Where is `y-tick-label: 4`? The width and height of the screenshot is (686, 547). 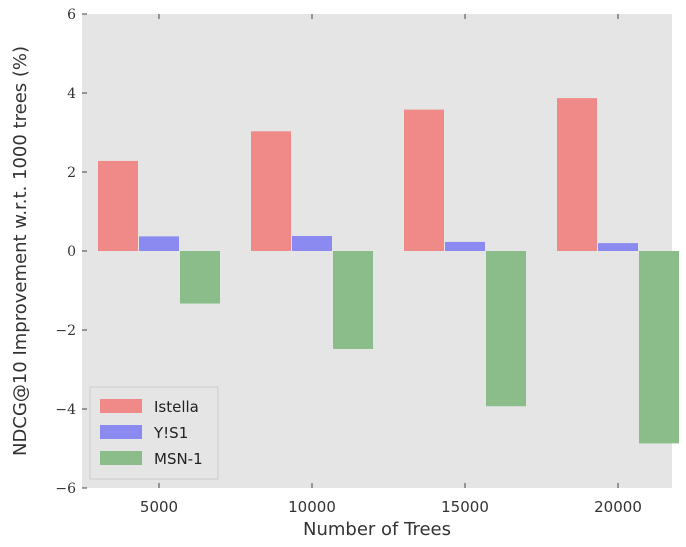 y-tick-label: 4 is located at coordinates (71, 94).